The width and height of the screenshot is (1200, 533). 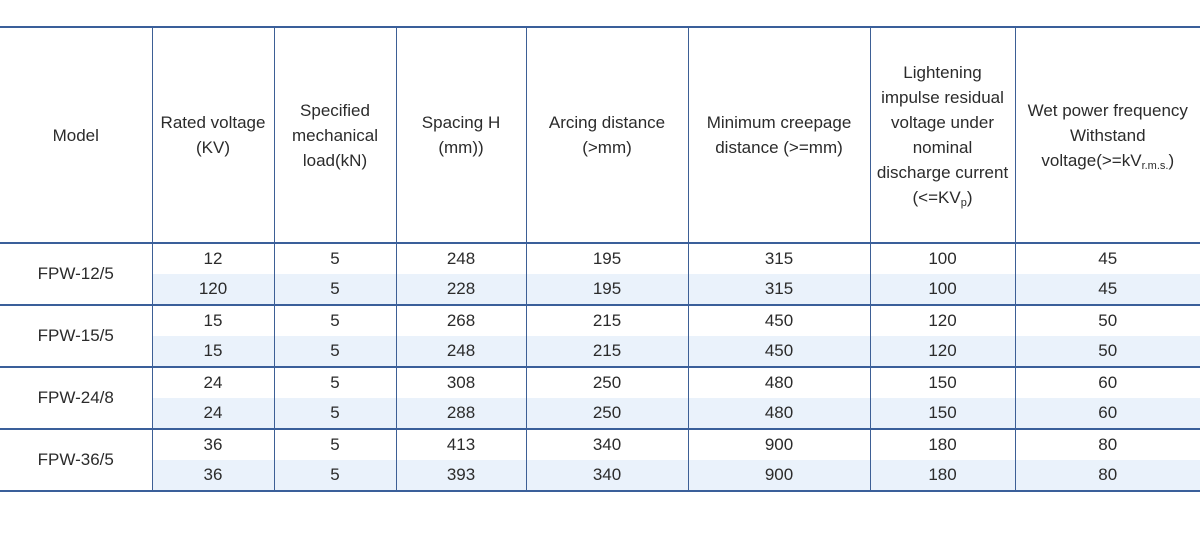 I want to click on header-rated-voltage: Rated voltage (KV), so click(x=213, y=135).